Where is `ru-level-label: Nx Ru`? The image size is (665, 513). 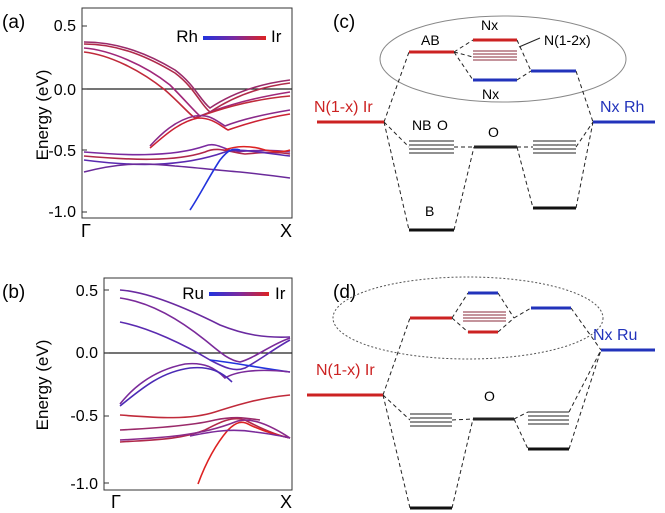
ru-level-label: Nx Ru is located at coordinates (615, 335).